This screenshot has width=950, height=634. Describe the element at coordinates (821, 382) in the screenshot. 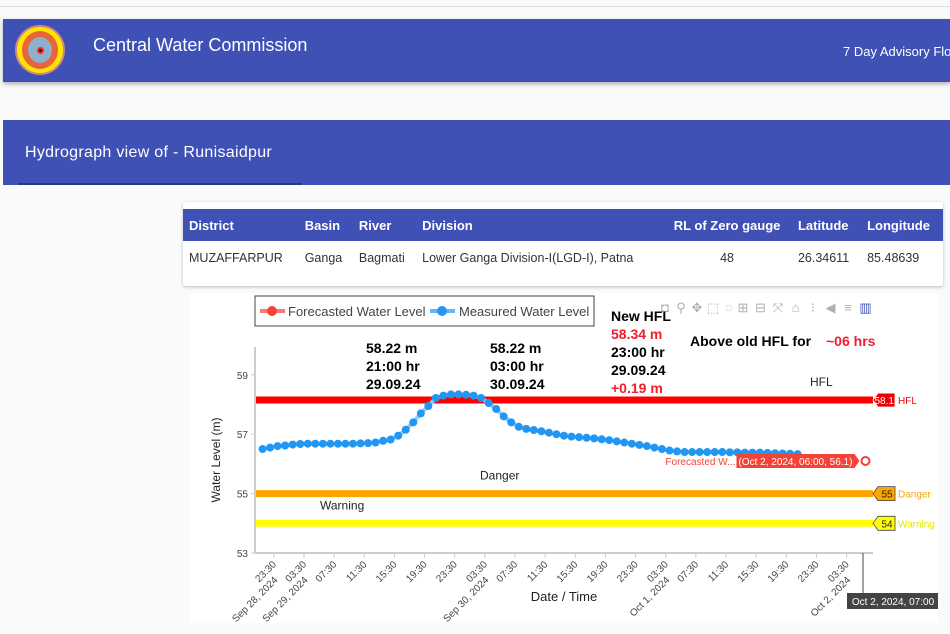

I see `ref-line-title-hfl: HFL` at that location.